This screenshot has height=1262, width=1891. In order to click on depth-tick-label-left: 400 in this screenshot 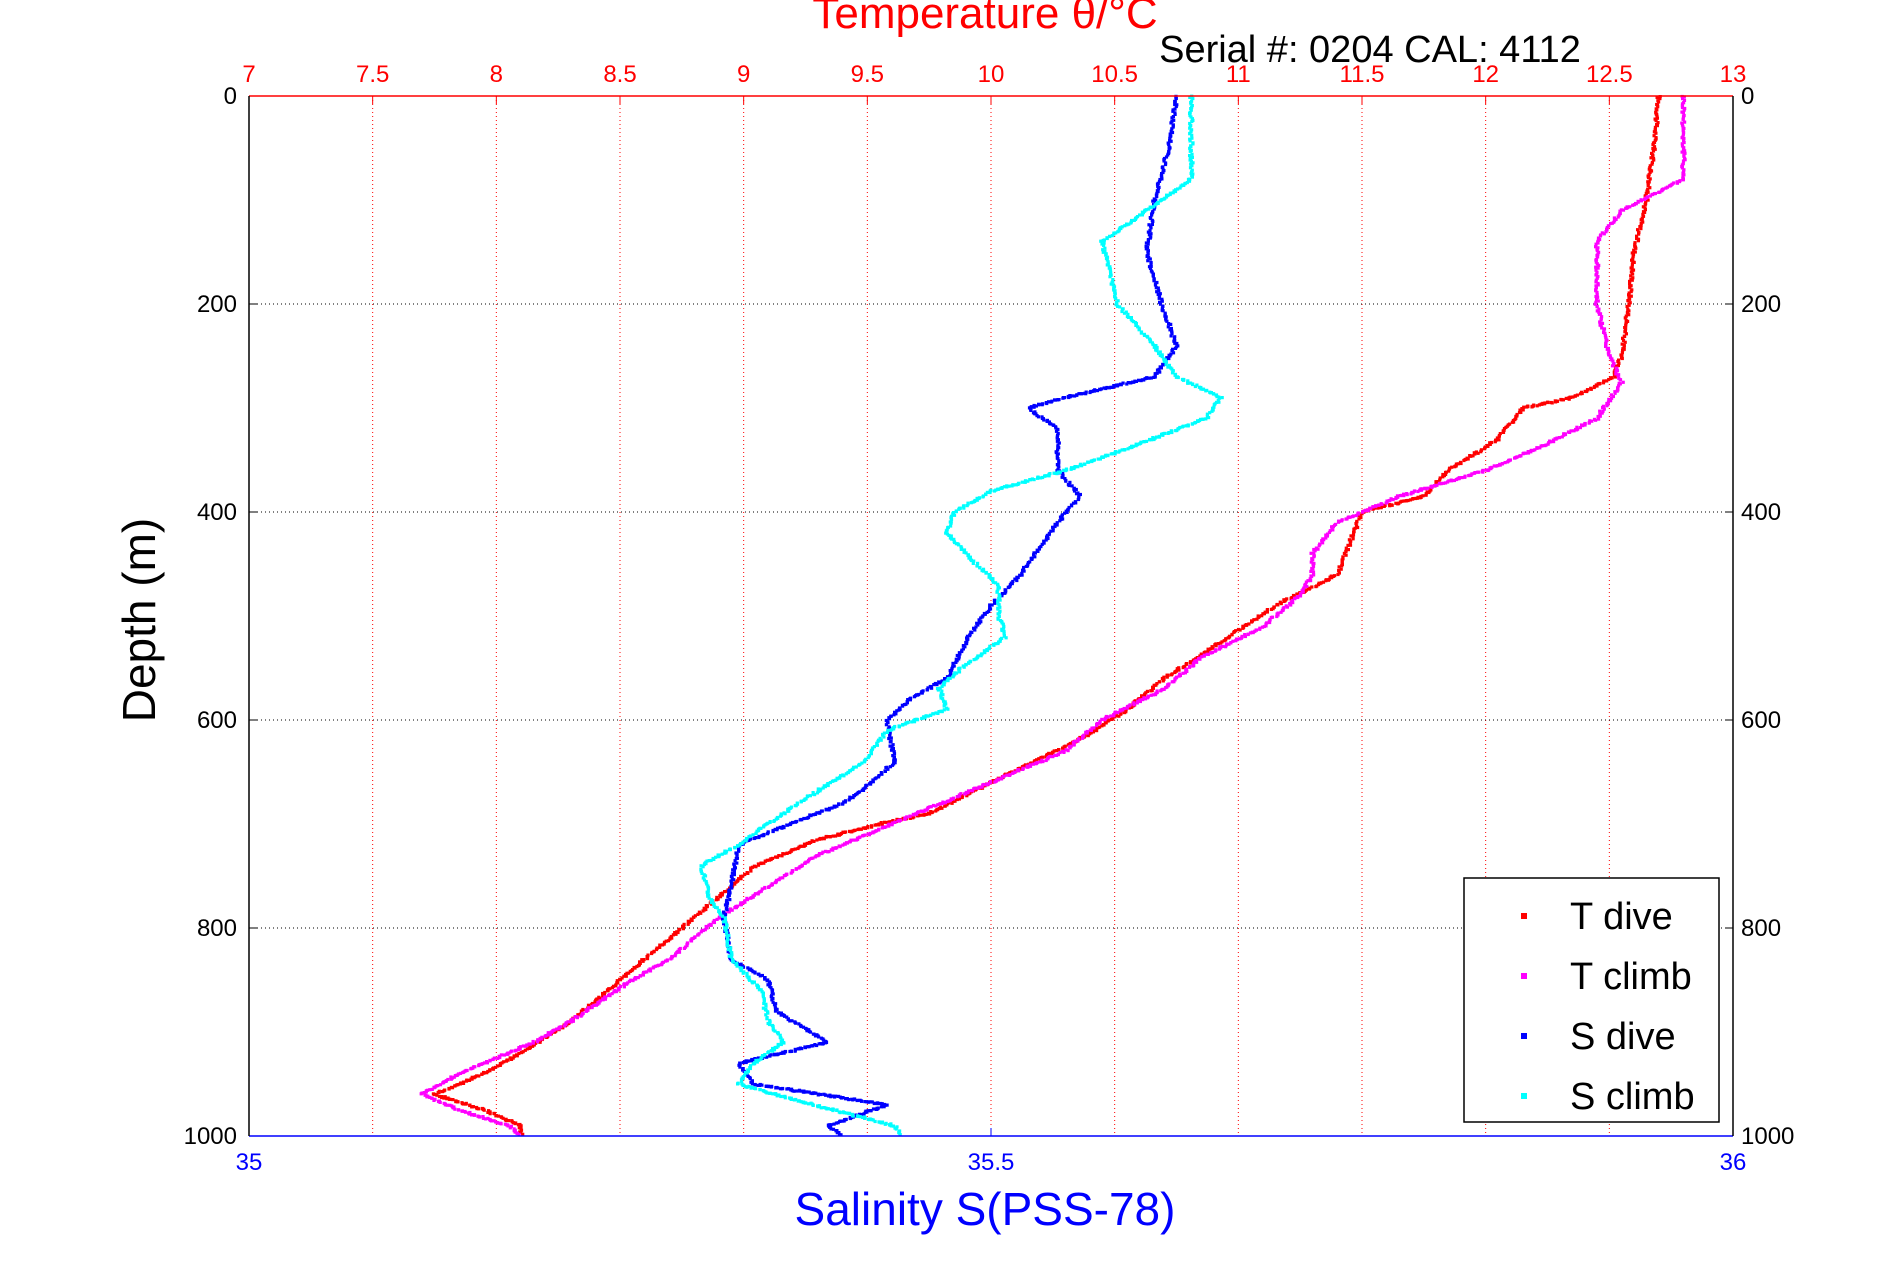, I will do `click(217, 512)`.